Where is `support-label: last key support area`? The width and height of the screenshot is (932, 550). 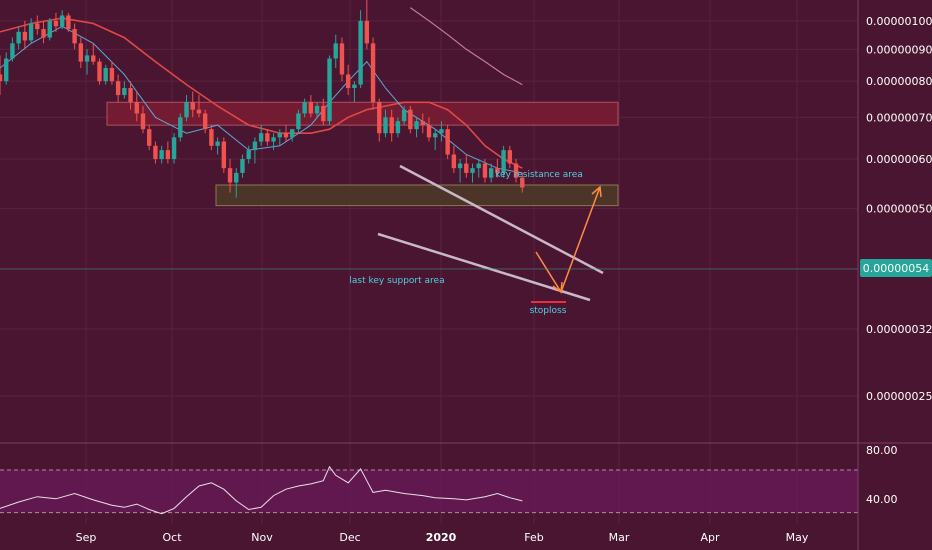
support-label: last key support area is located at coordinates (396, 281).